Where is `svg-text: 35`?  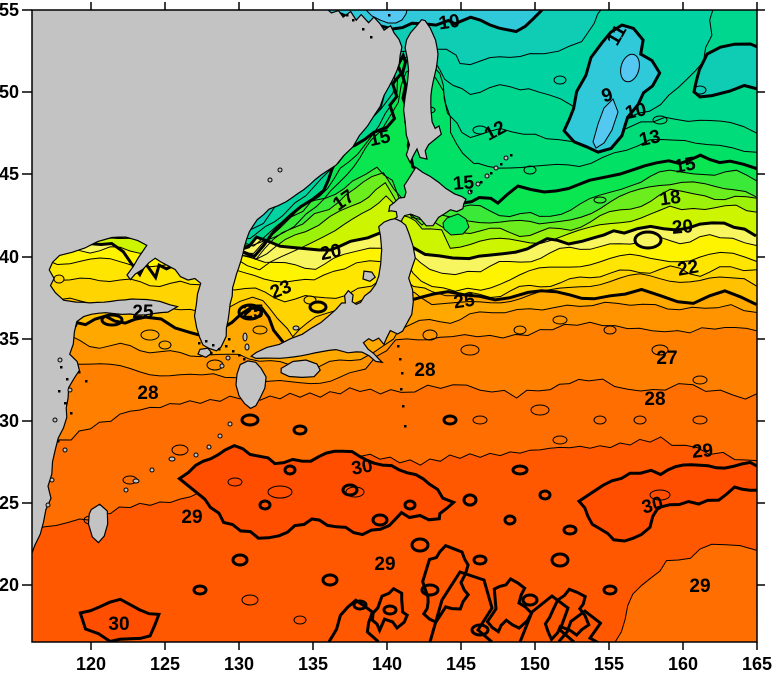 svg-text: 35 is located at coordinates (9, 339).